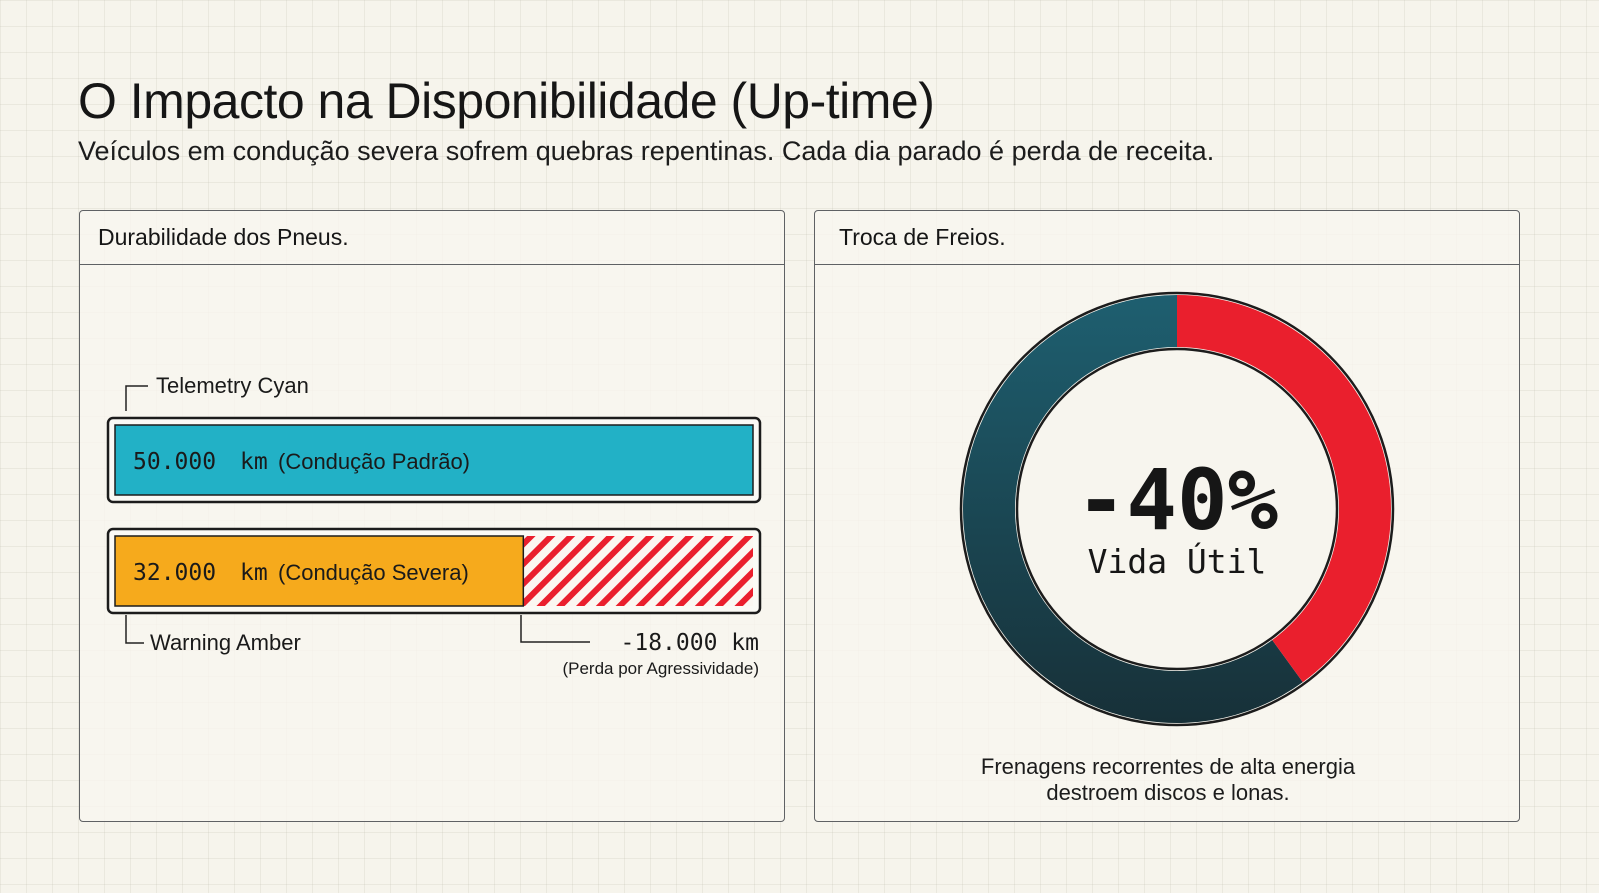 This screenshot has height=893, width=1599. I want to click on loss-hatch-bar, so click(638, 571).